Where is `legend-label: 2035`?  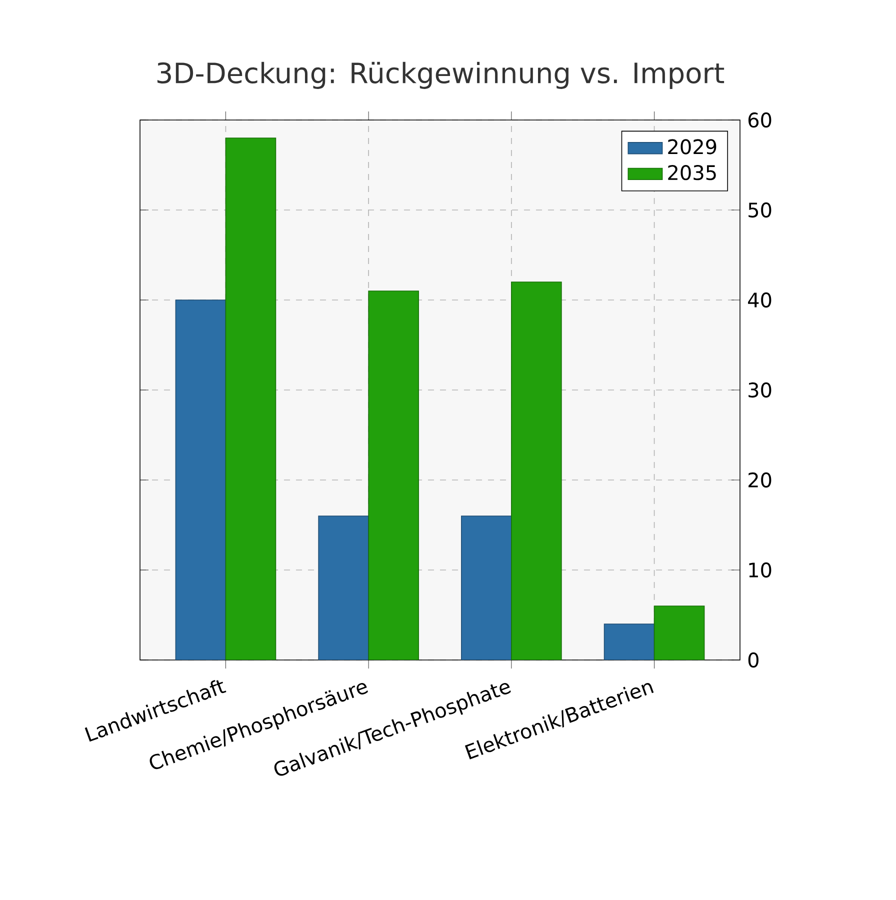 legend-label: 2035 is located at coordinates (692, 172).